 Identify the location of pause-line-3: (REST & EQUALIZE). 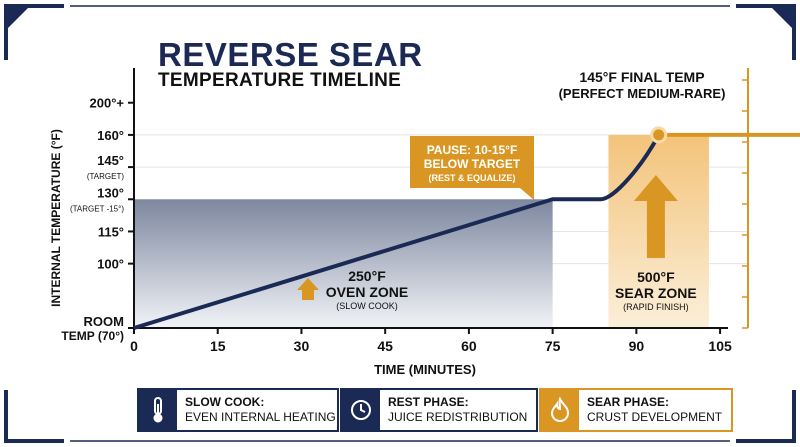
(472, 178).